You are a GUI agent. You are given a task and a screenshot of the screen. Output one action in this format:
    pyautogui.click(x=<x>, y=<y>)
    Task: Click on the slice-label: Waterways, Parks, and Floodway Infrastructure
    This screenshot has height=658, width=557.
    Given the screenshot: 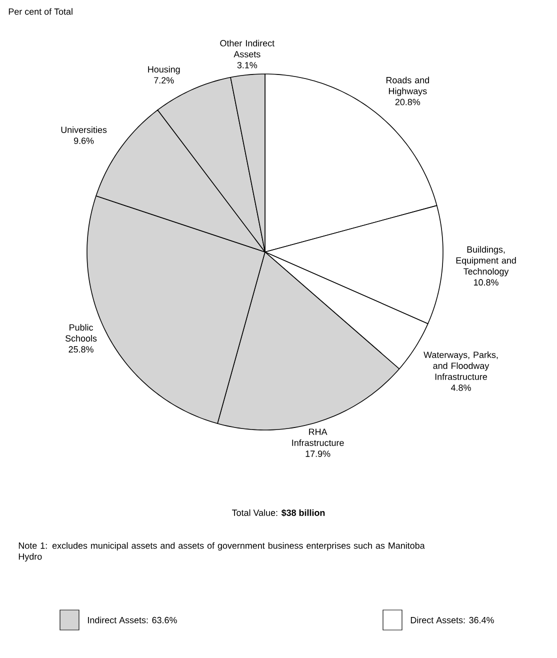 What is the action you would take?
    pyautogui.click(x=461, y=365)
    